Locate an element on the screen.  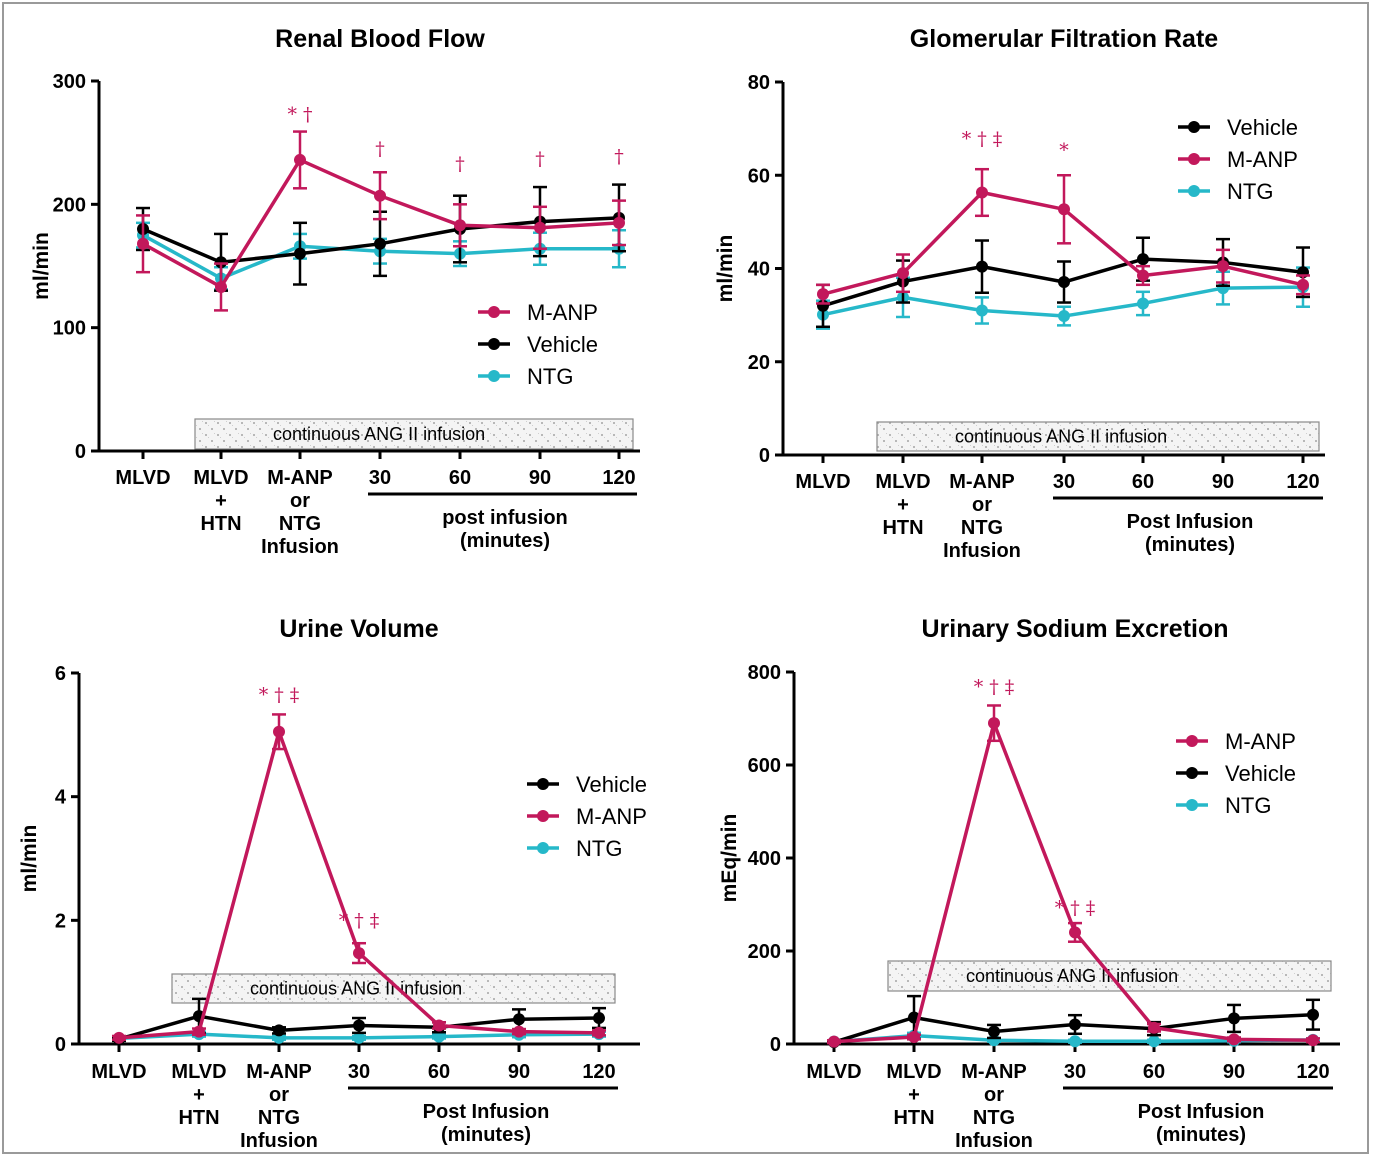
y-tick-label: 4 is located at coordinates (61, 798).